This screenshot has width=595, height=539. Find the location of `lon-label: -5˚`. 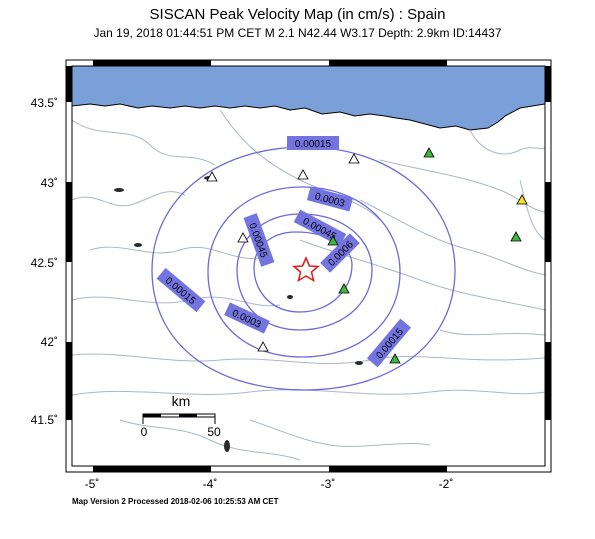

lon-label: -5˚ is located at coordinates (92, 484).